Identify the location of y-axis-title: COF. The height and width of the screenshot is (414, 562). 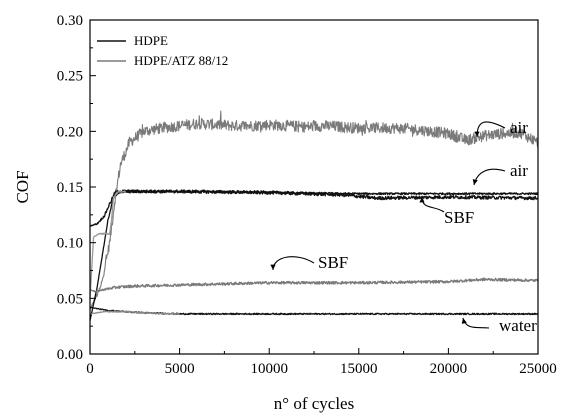
(22, 186).